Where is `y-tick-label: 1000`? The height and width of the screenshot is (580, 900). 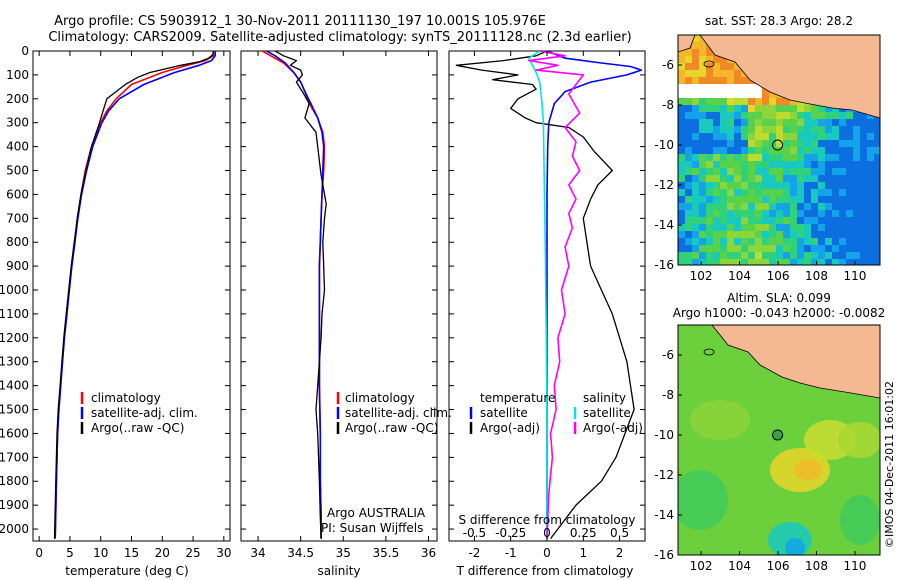 y-tick-label: 1000 is located at coordinates (14, 290).